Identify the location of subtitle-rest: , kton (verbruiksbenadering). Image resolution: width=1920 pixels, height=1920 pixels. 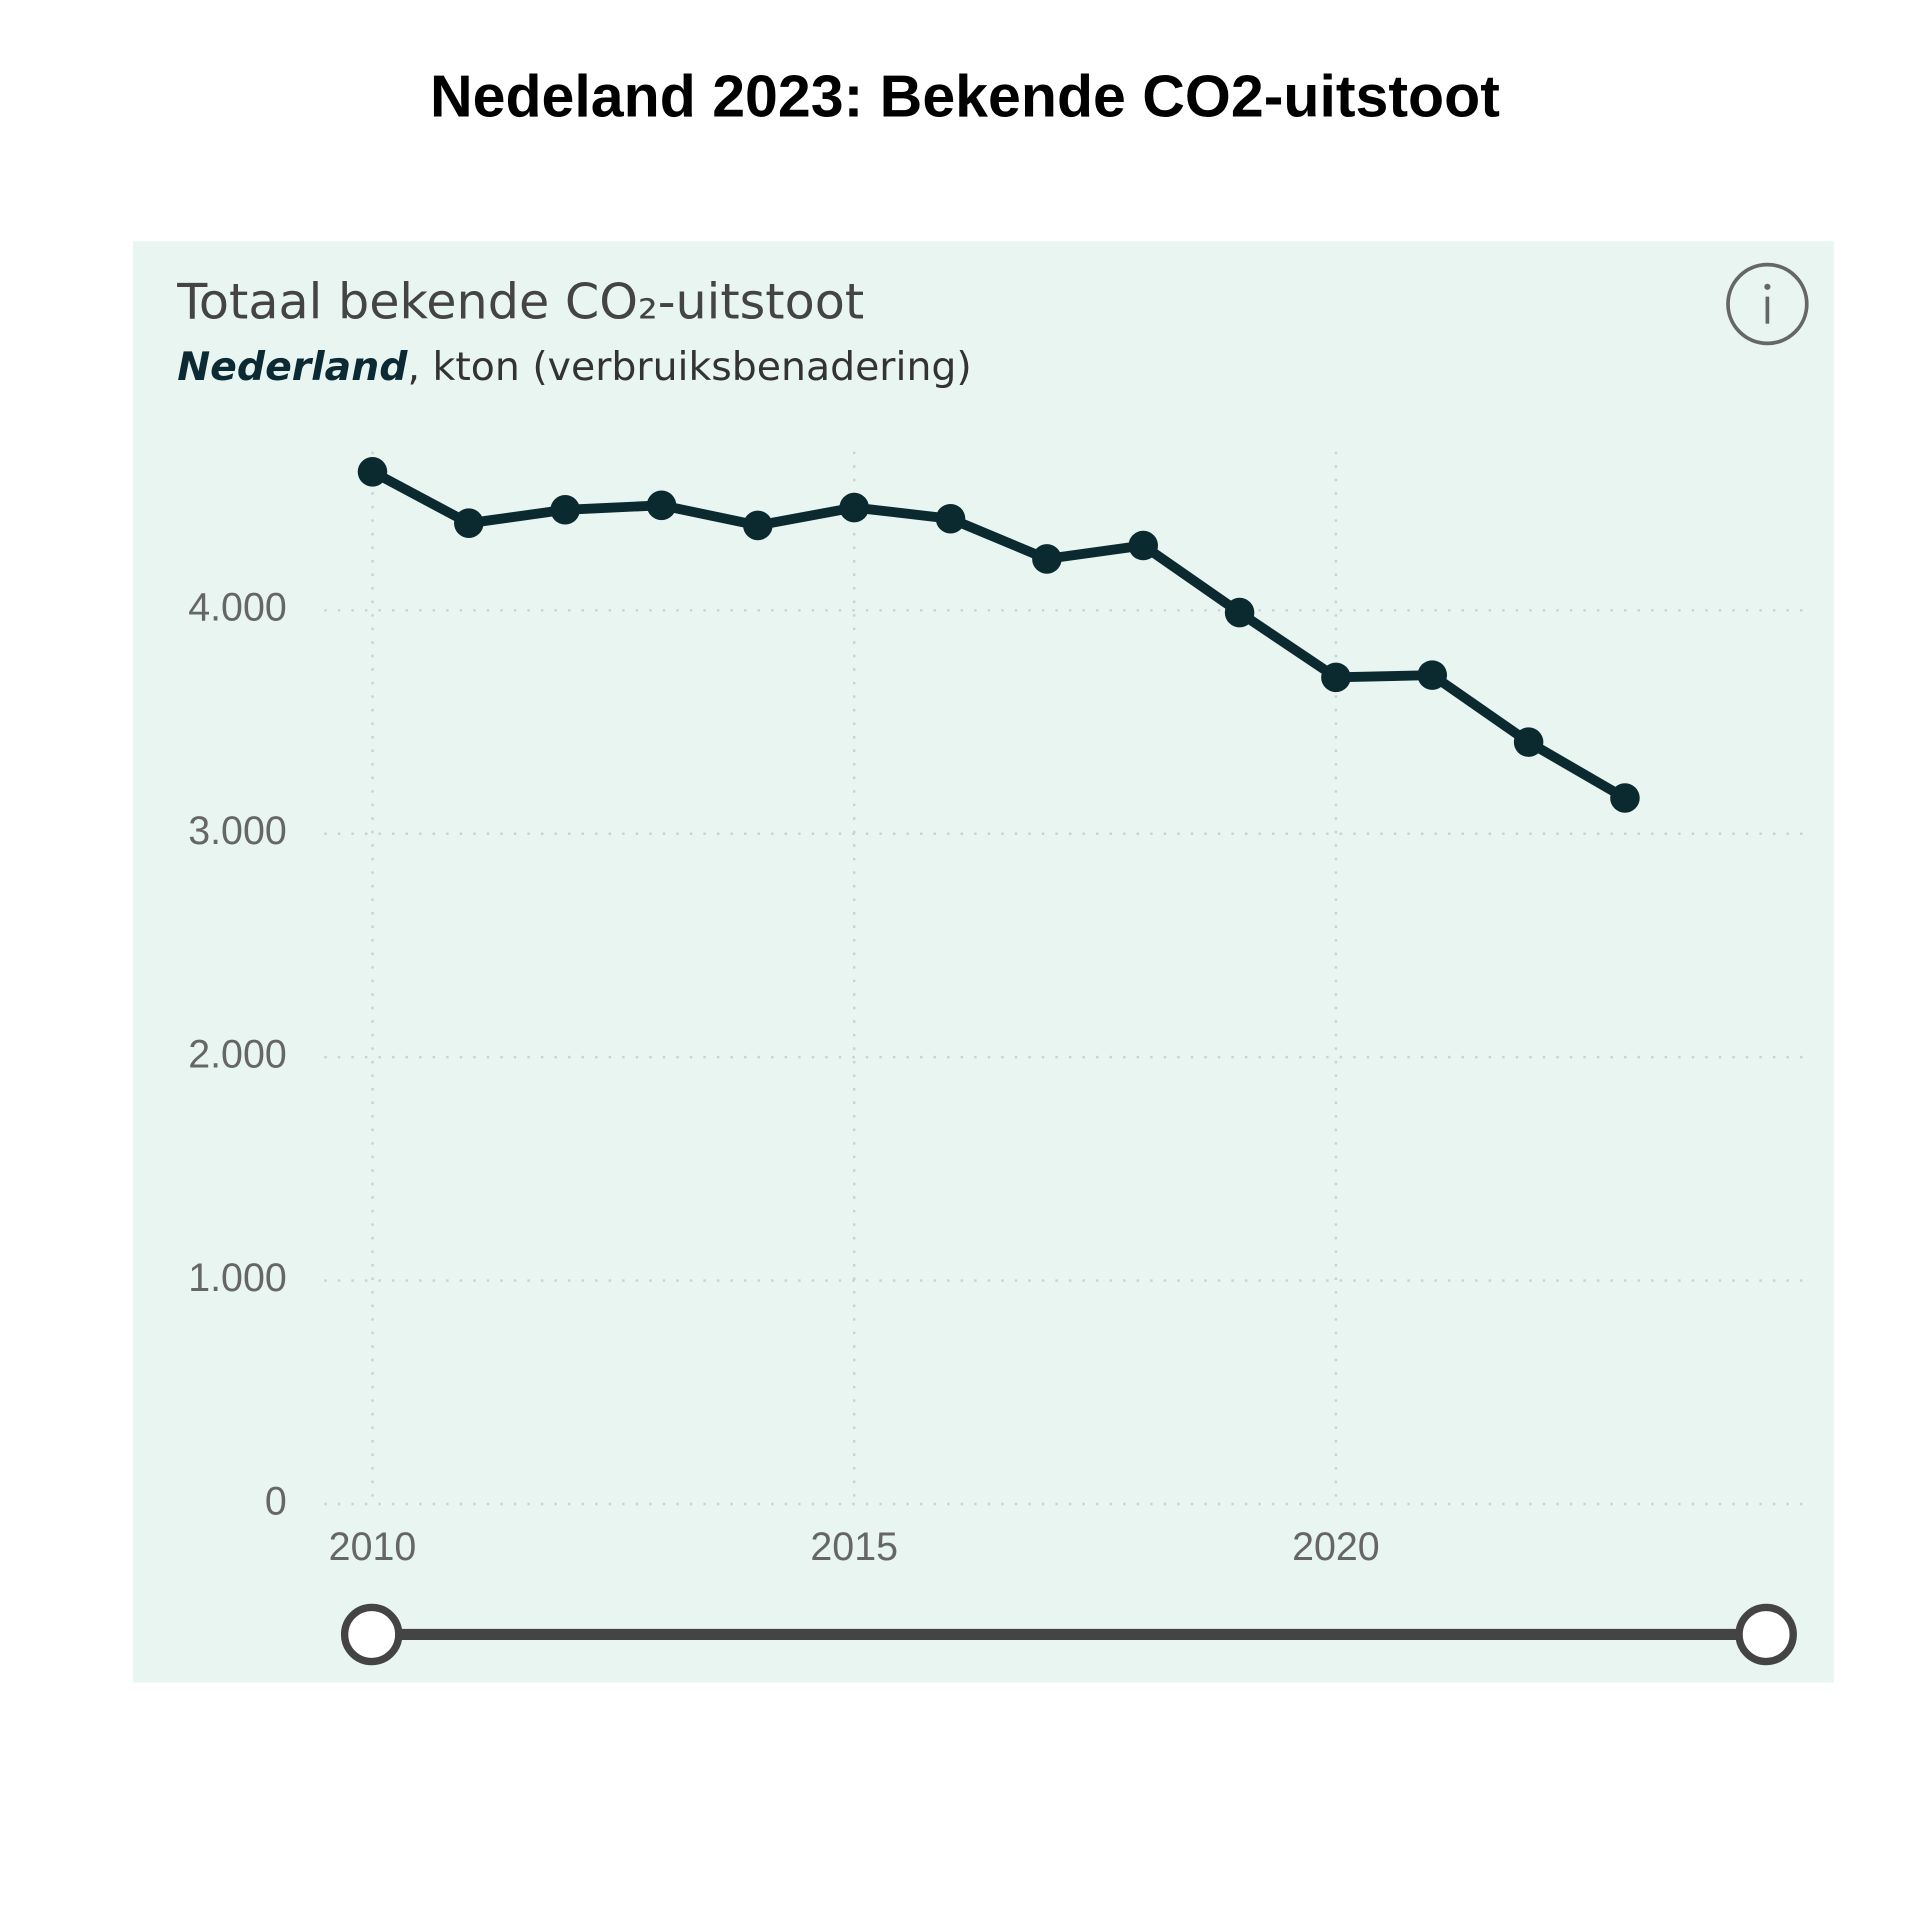
(689, 367).